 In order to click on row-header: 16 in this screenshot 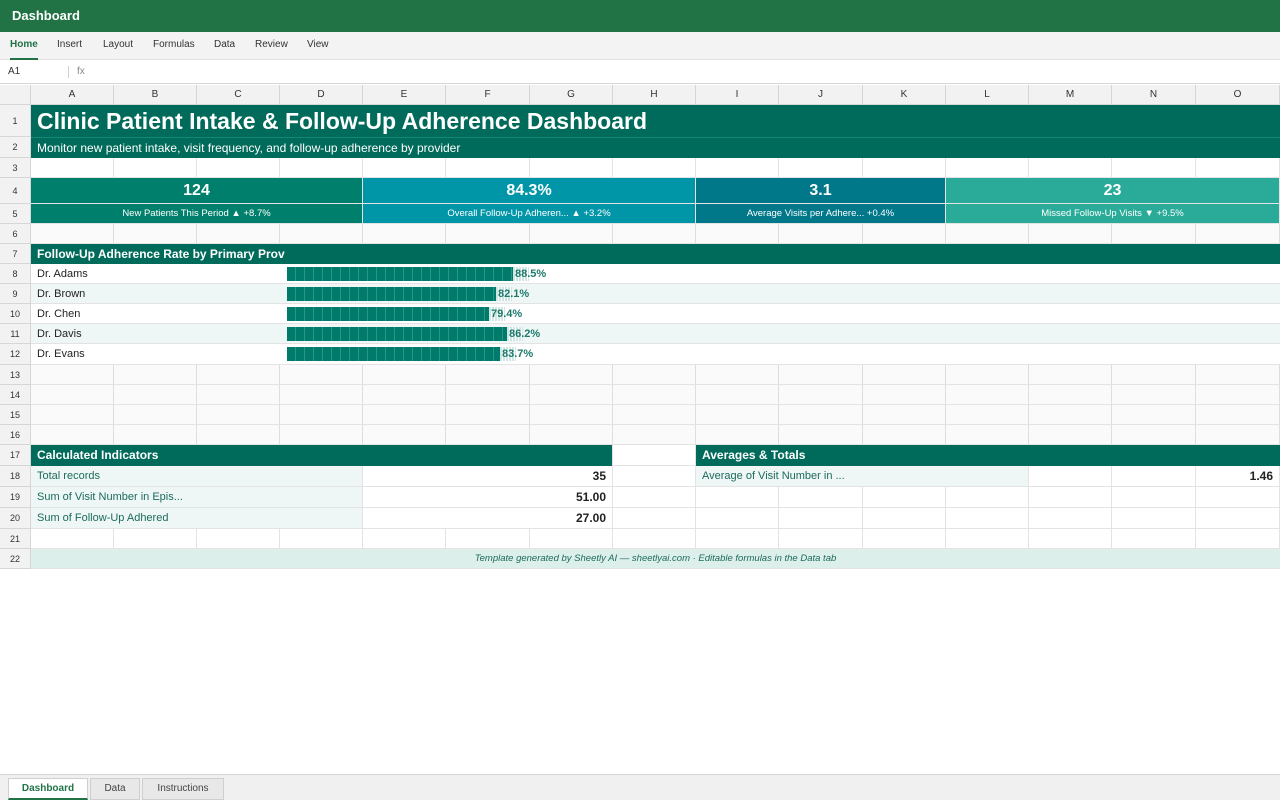, I will do `click(15, 435)`.